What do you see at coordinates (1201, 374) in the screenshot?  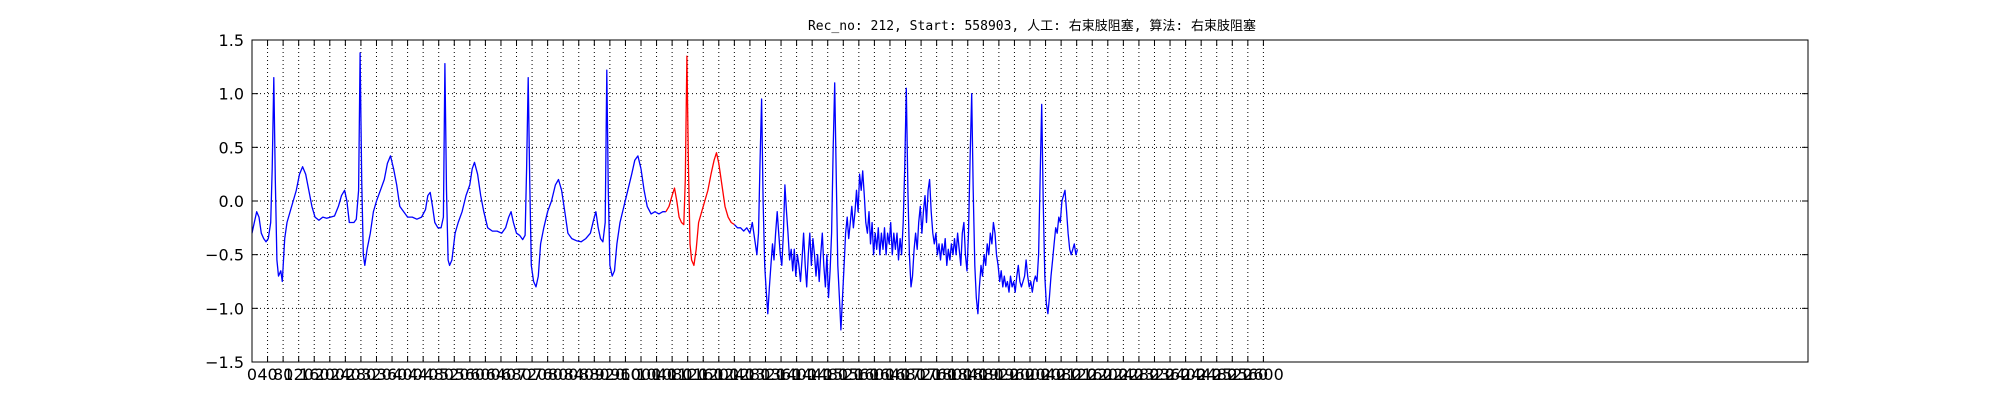 I see `x-tick-label: 2440` at bounding box center [1201, 374].